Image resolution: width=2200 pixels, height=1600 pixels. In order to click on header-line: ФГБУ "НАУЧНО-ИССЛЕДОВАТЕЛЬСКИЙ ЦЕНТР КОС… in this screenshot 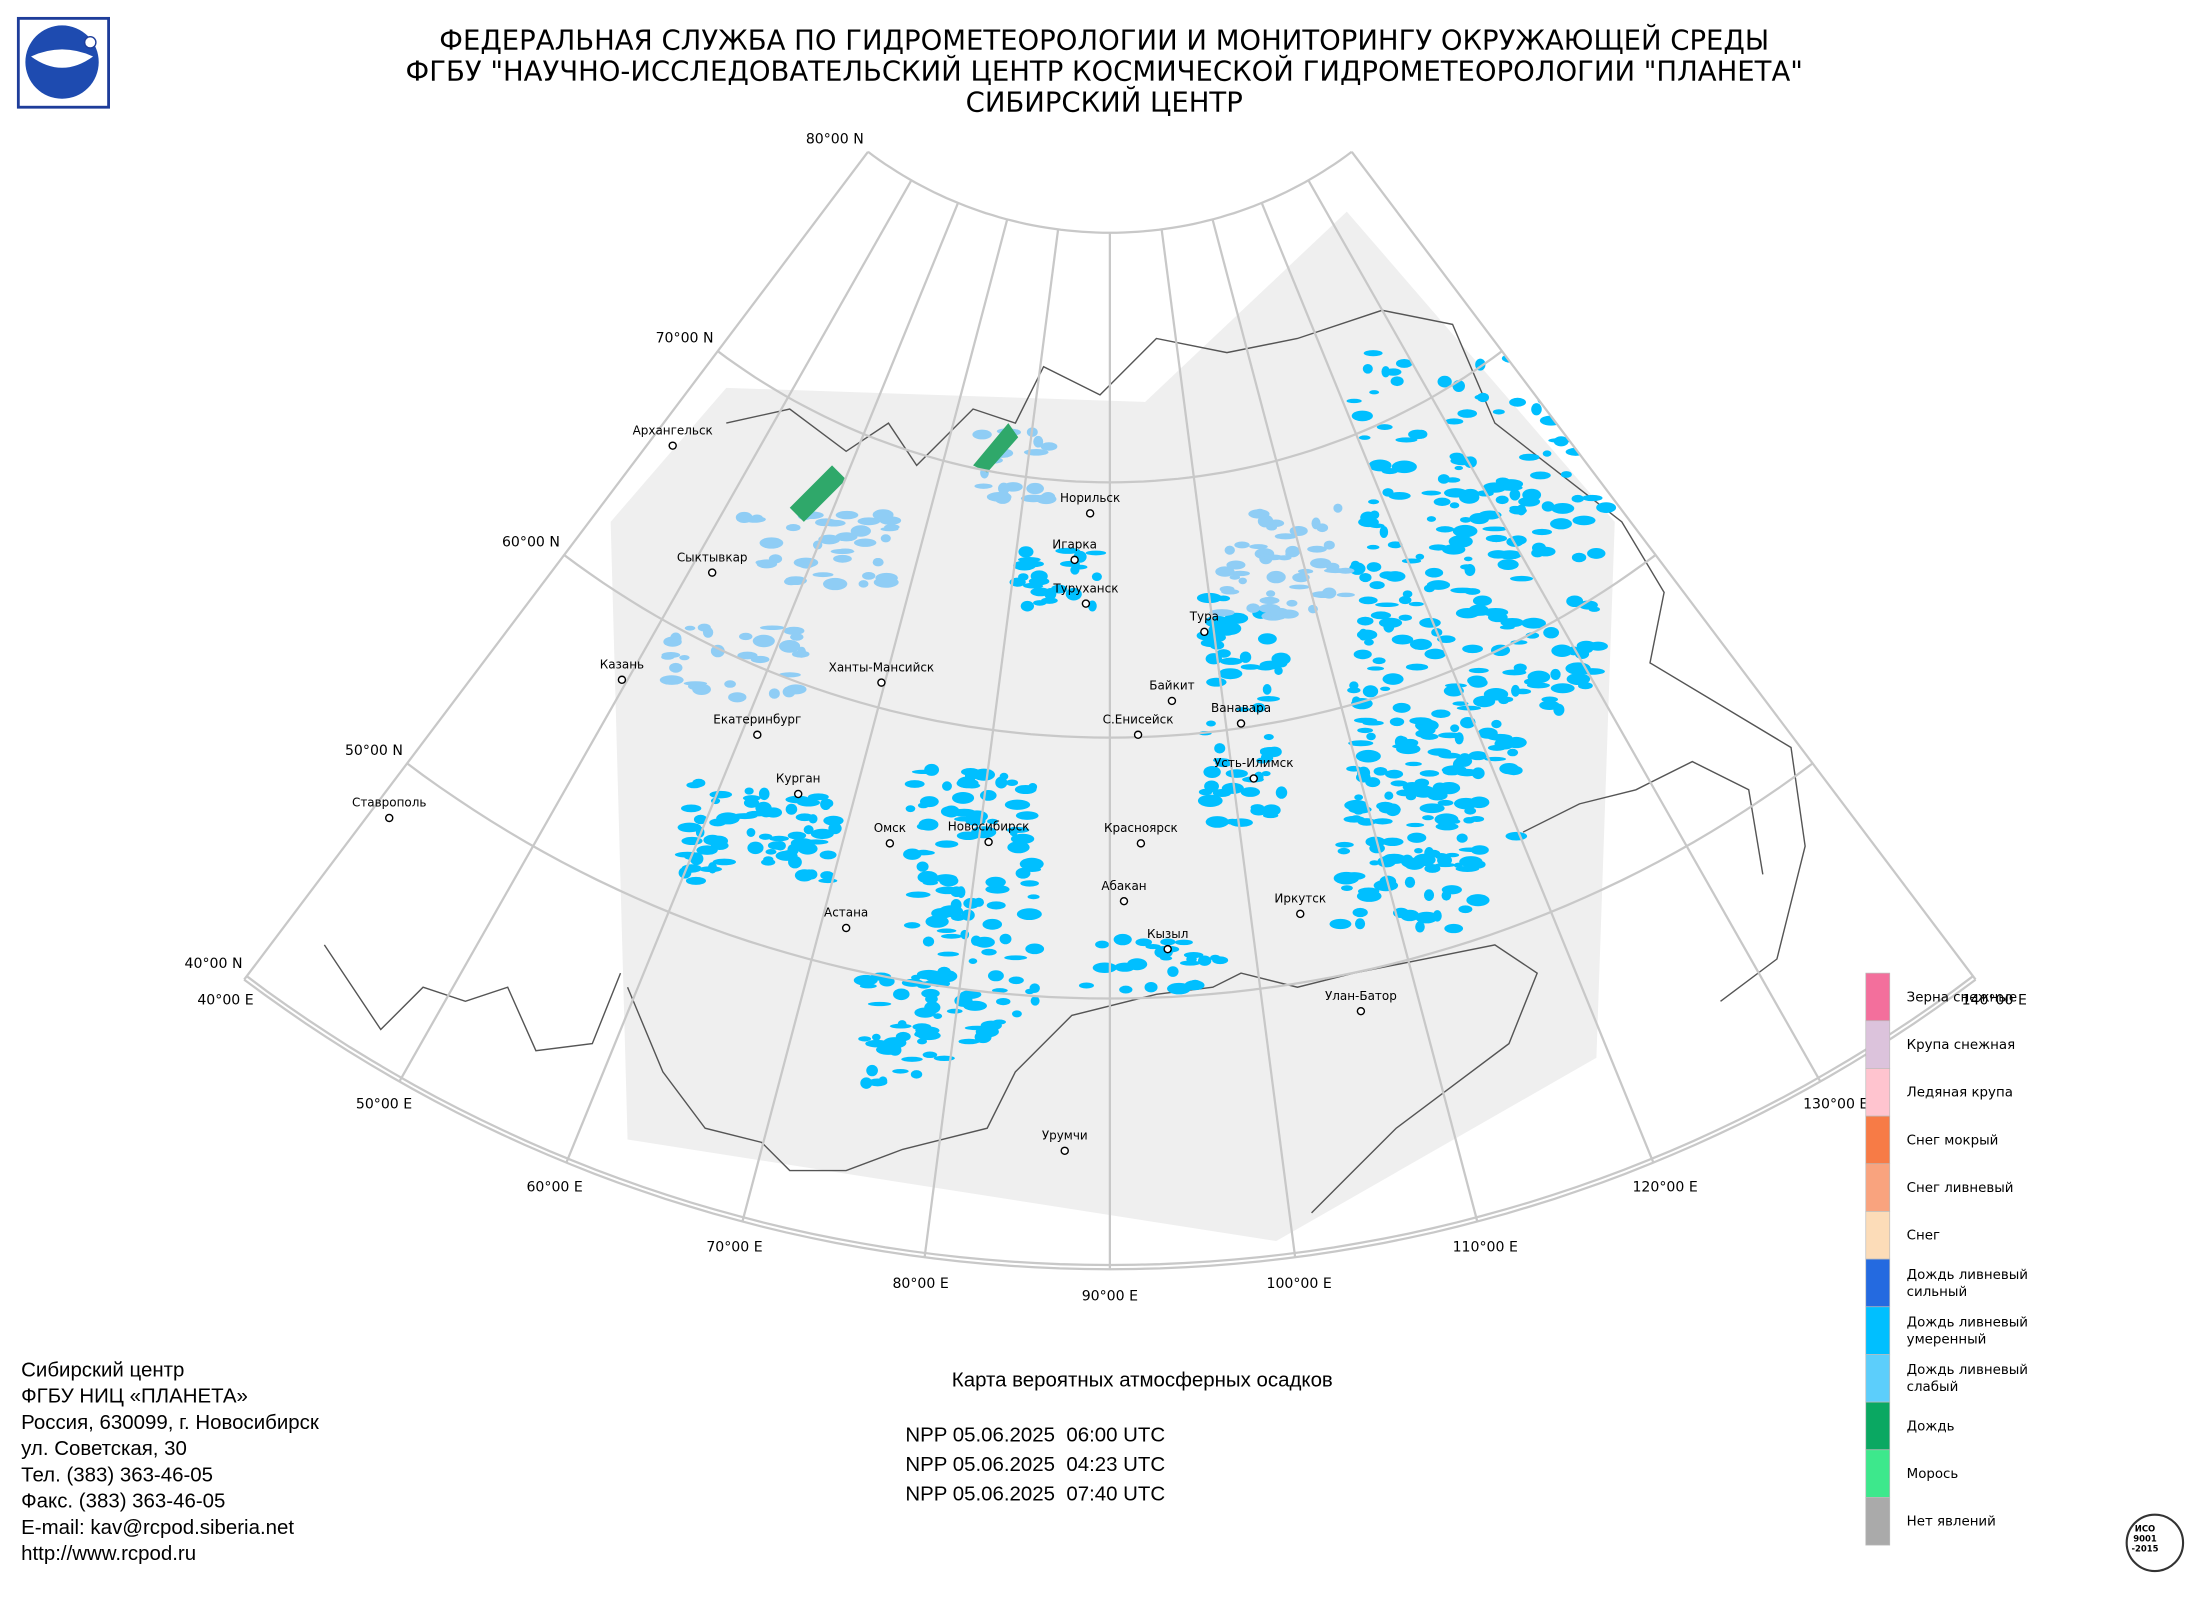, I will do `click(1104, 70)`.